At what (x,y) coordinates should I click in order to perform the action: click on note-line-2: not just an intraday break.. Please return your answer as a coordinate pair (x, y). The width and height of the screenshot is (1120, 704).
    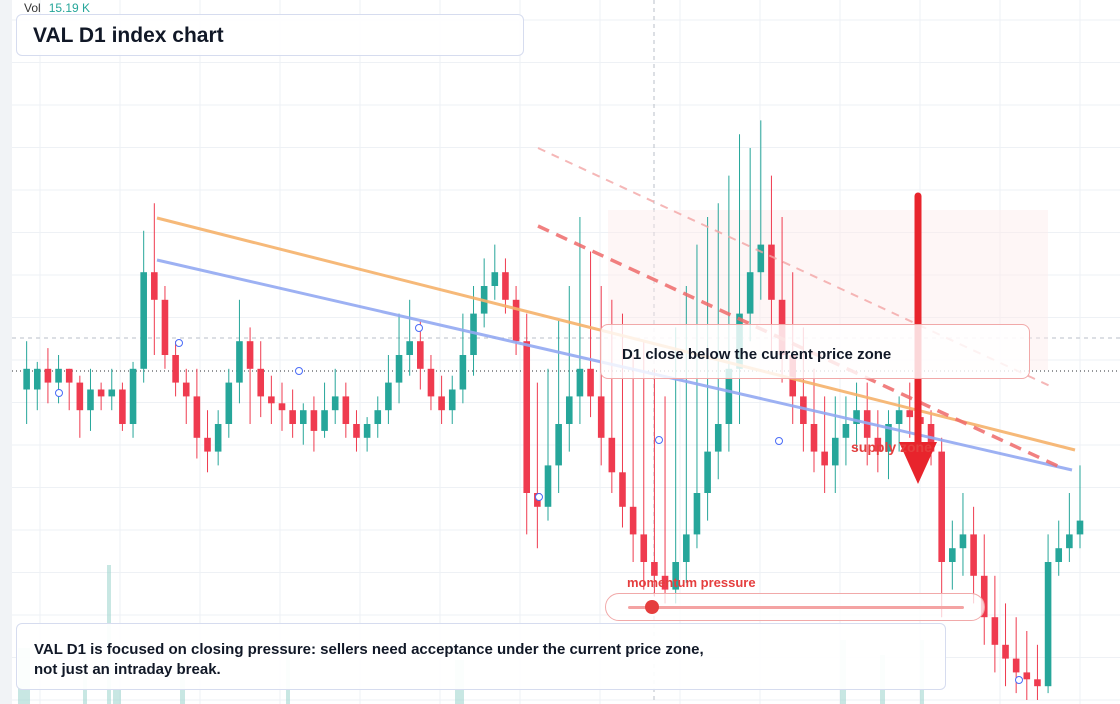
    Looking at the image, I should click on (127, 669).